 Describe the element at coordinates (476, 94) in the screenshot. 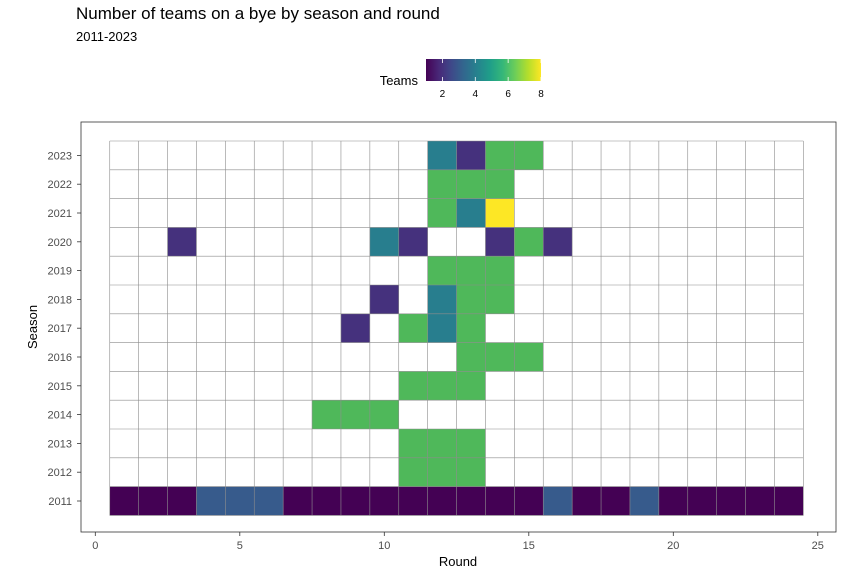

I see `legend-tick-label: 4` at that location.